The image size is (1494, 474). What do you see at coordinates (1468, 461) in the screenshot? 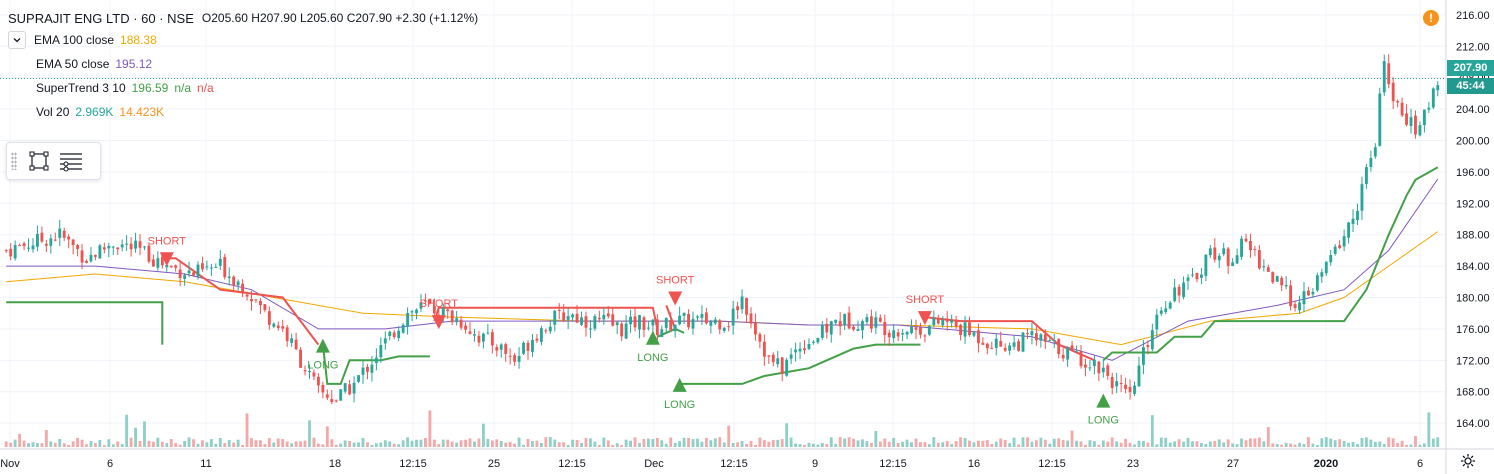
I see `settings-gear-icon` at bounding box center [1468, 461].